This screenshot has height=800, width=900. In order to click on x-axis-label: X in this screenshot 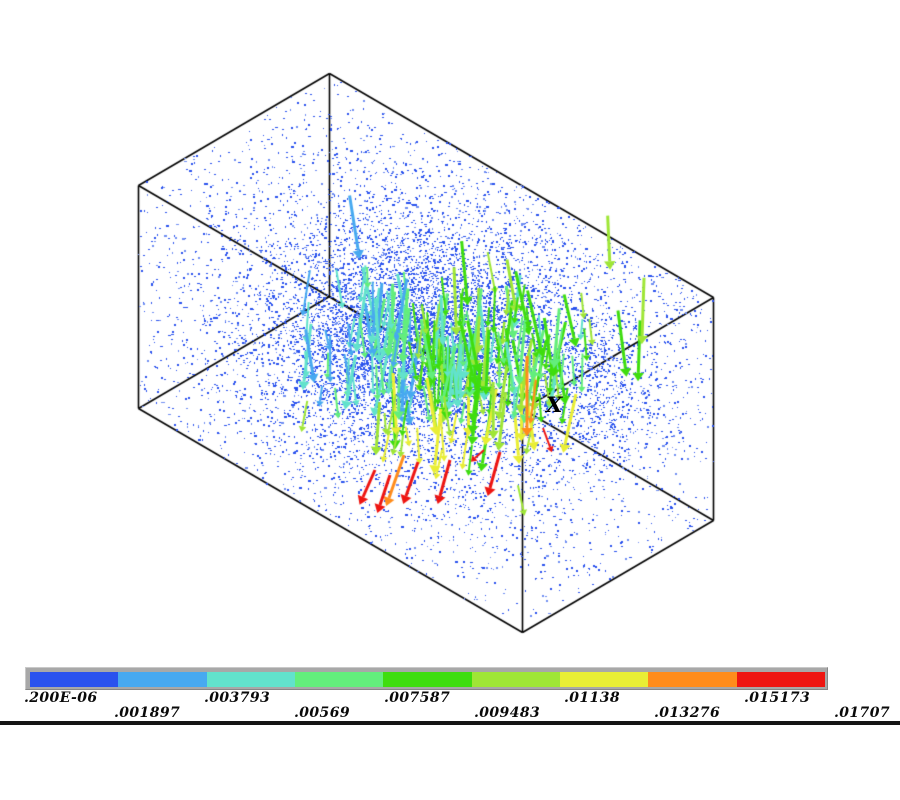, I will do `click(554, 404)`.